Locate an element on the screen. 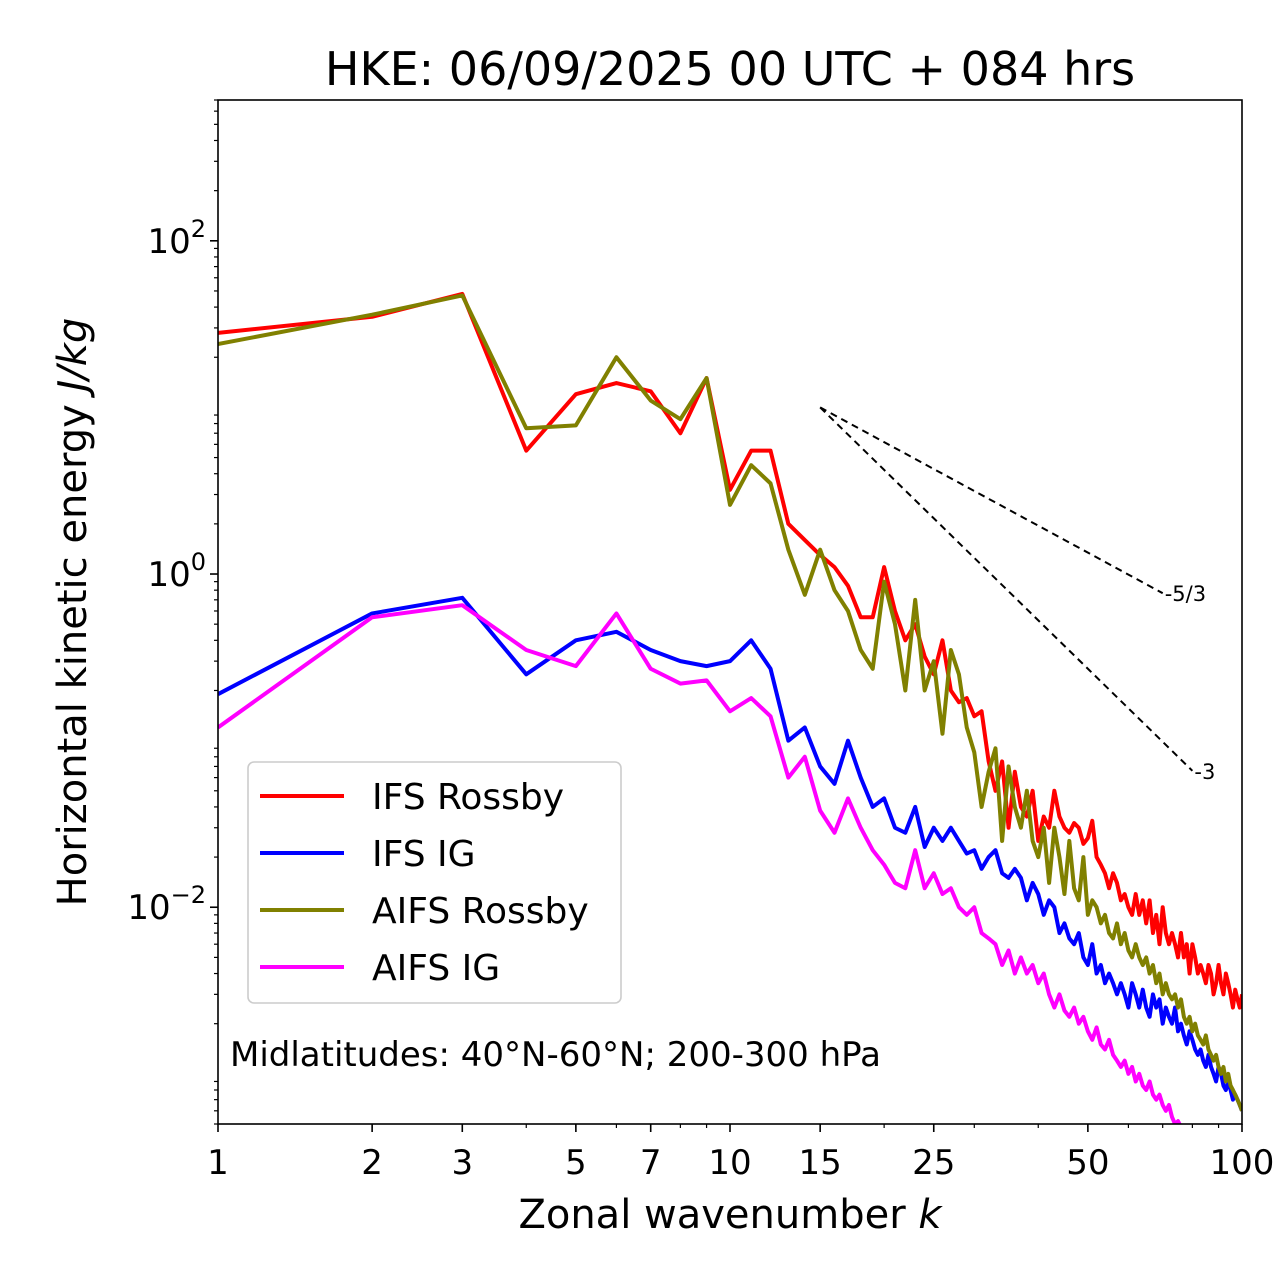  y-tick-label: 10⁰ is located at coordinates (176, 571).